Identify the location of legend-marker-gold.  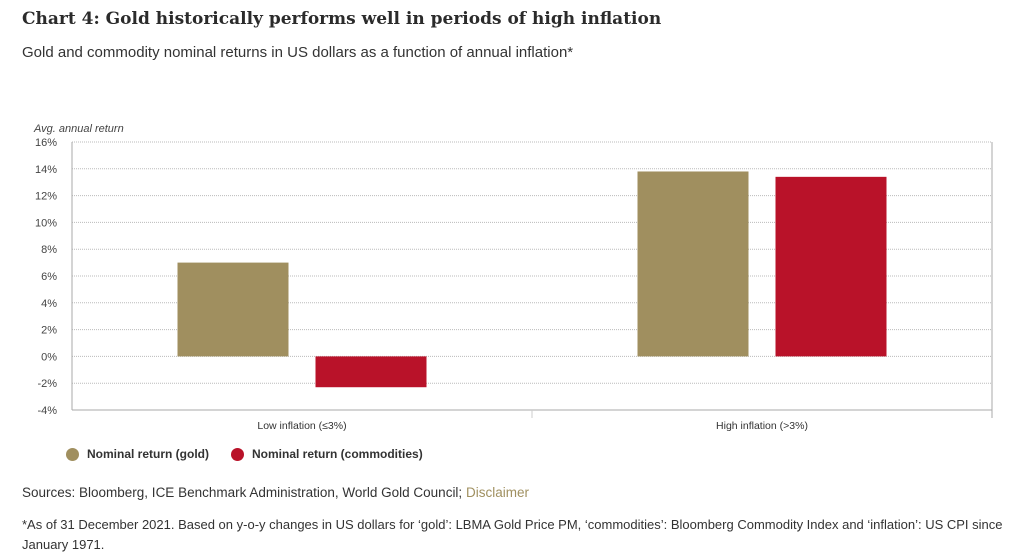
(72, 454).